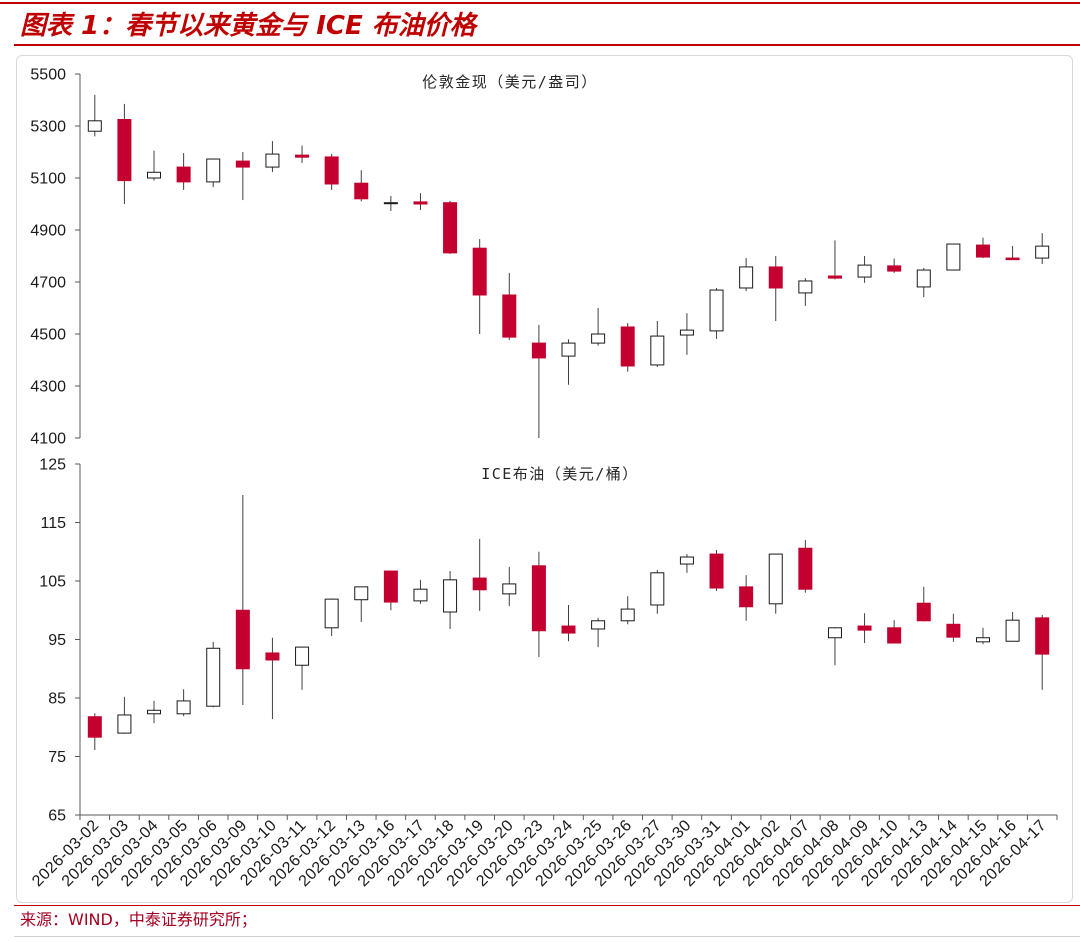 The width and height of the screenshot is (1080, 942). I want to click on y-tick-label: 105, so click(52, 582).